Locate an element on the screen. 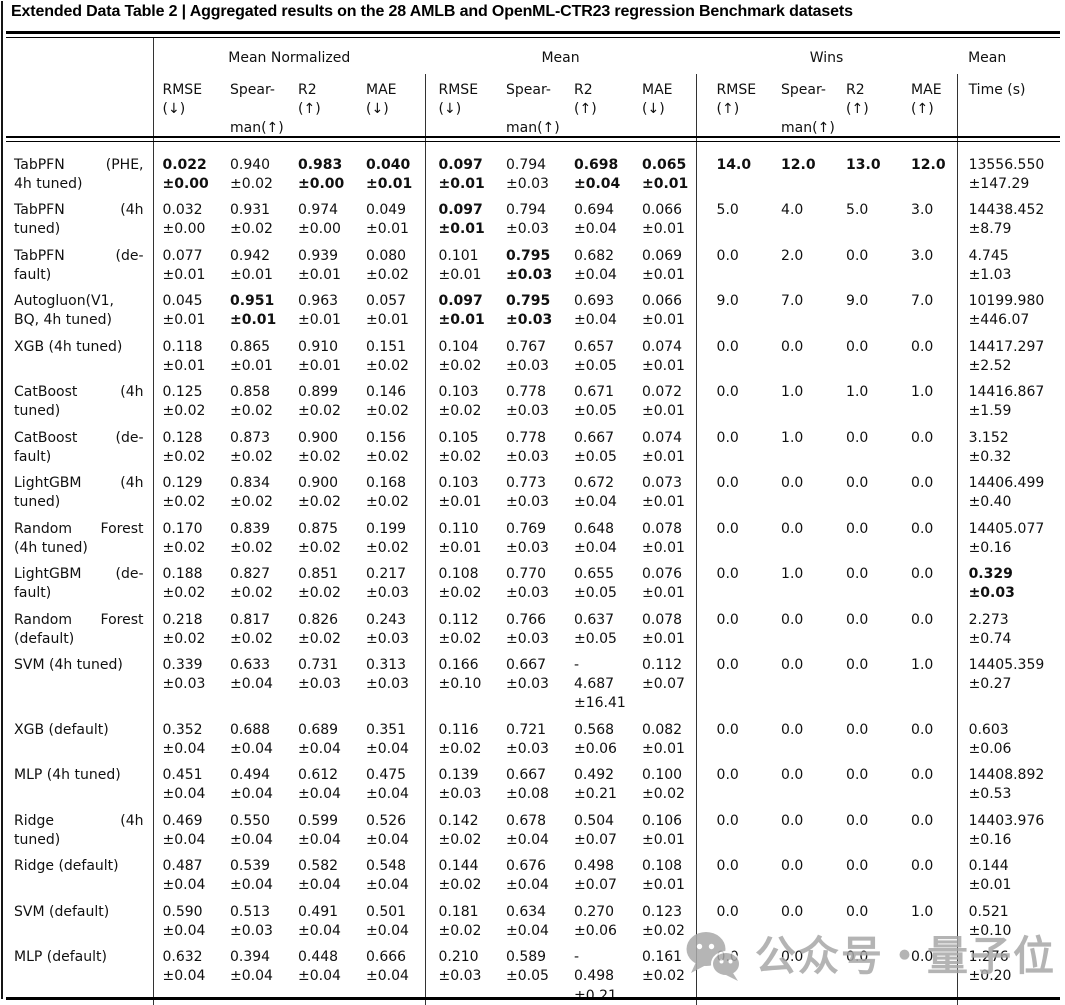 This screenshot has width=1065, height=1005. metric-cell: 0.834 ±0.02 is located at coordinates (251, 493).